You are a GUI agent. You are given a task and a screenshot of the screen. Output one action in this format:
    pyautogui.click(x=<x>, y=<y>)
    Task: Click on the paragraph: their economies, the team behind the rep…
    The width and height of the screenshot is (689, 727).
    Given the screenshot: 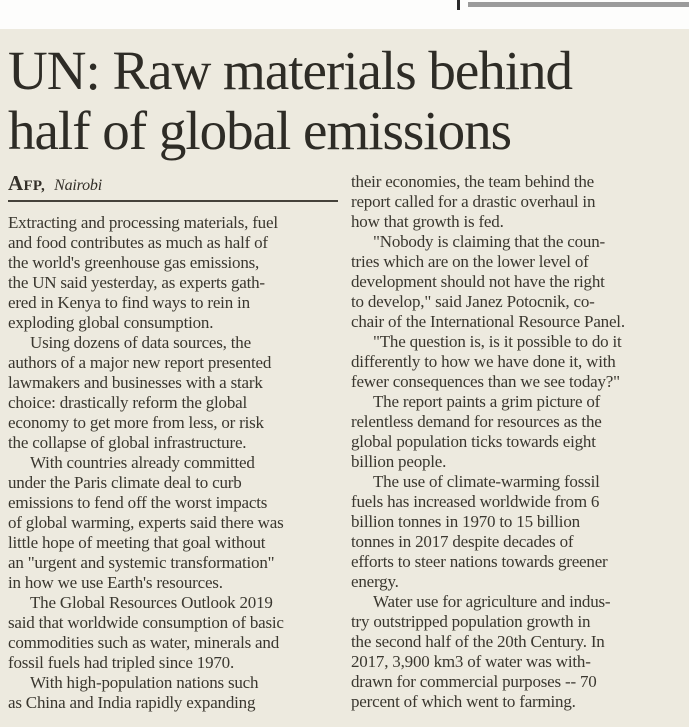 What is the action you would take?
    pyautogui.click(x=473, y=201)
    